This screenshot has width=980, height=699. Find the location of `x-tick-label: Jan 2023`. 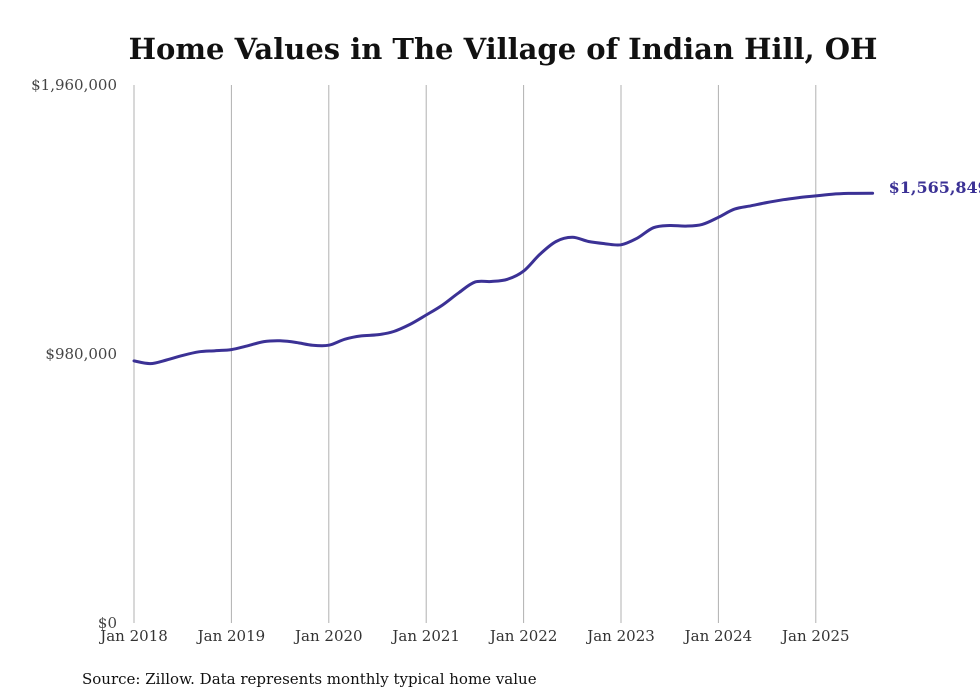

x-tick-label: Jan 2023 is located at coordinates (620, 636).